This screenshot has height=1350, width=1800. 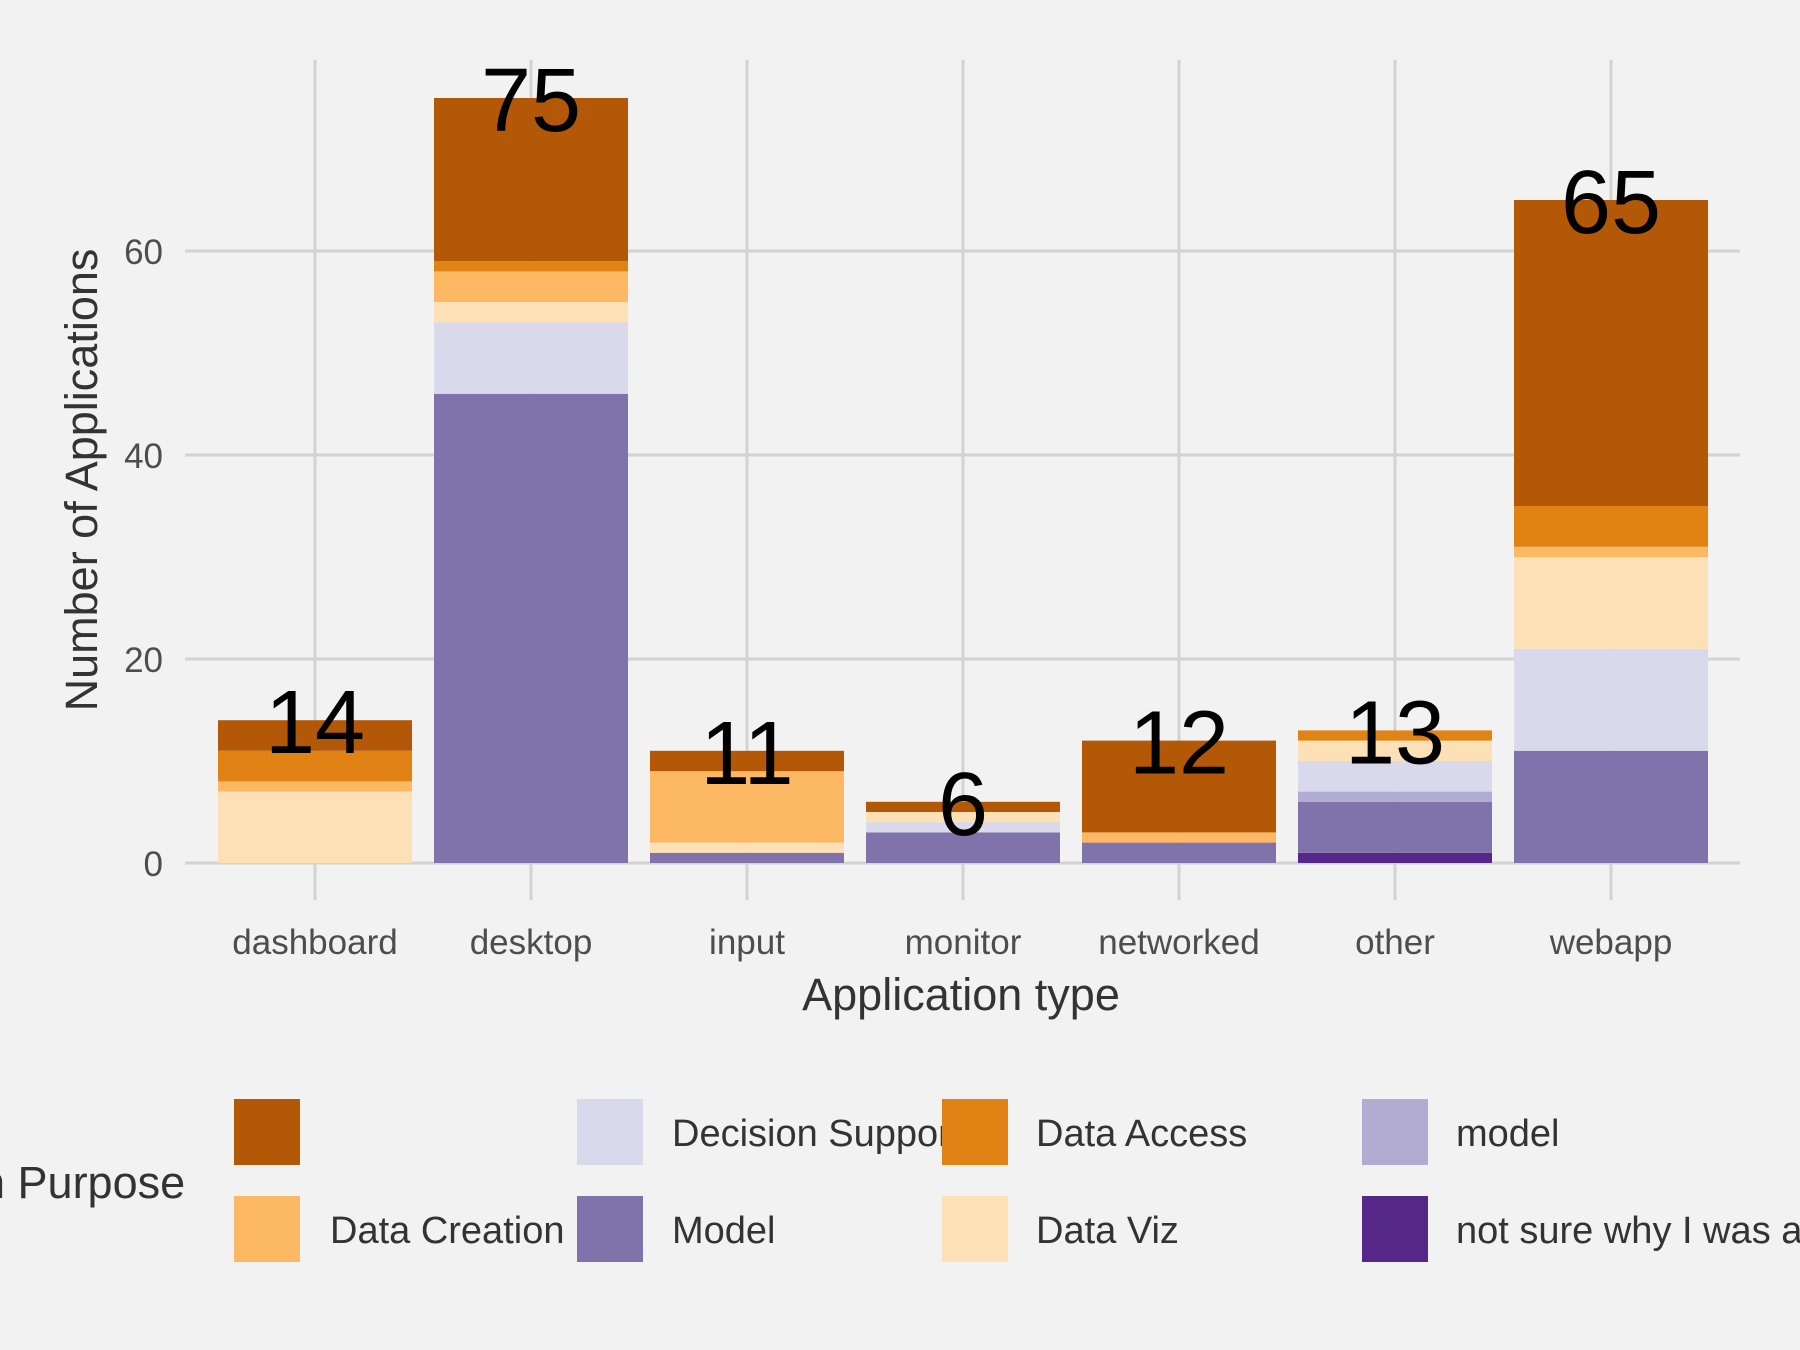 What do you see at coordinates (531, 942) in the screenshot?
I see `x-tick-label: desktop` at bounding box center [531, 942].